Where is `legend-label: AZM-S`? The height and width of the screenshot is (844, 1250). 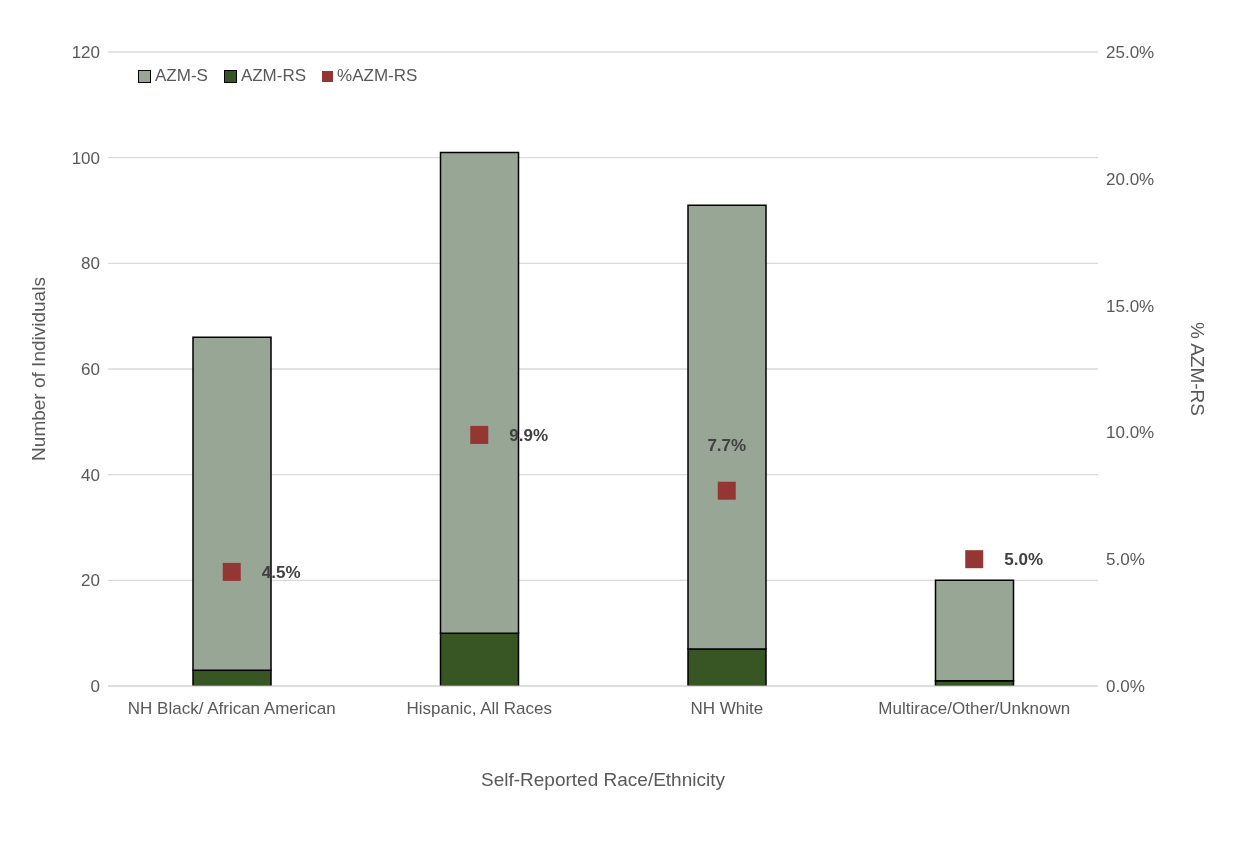
legend-label: AZM-S is located at coordinates (181, 76).